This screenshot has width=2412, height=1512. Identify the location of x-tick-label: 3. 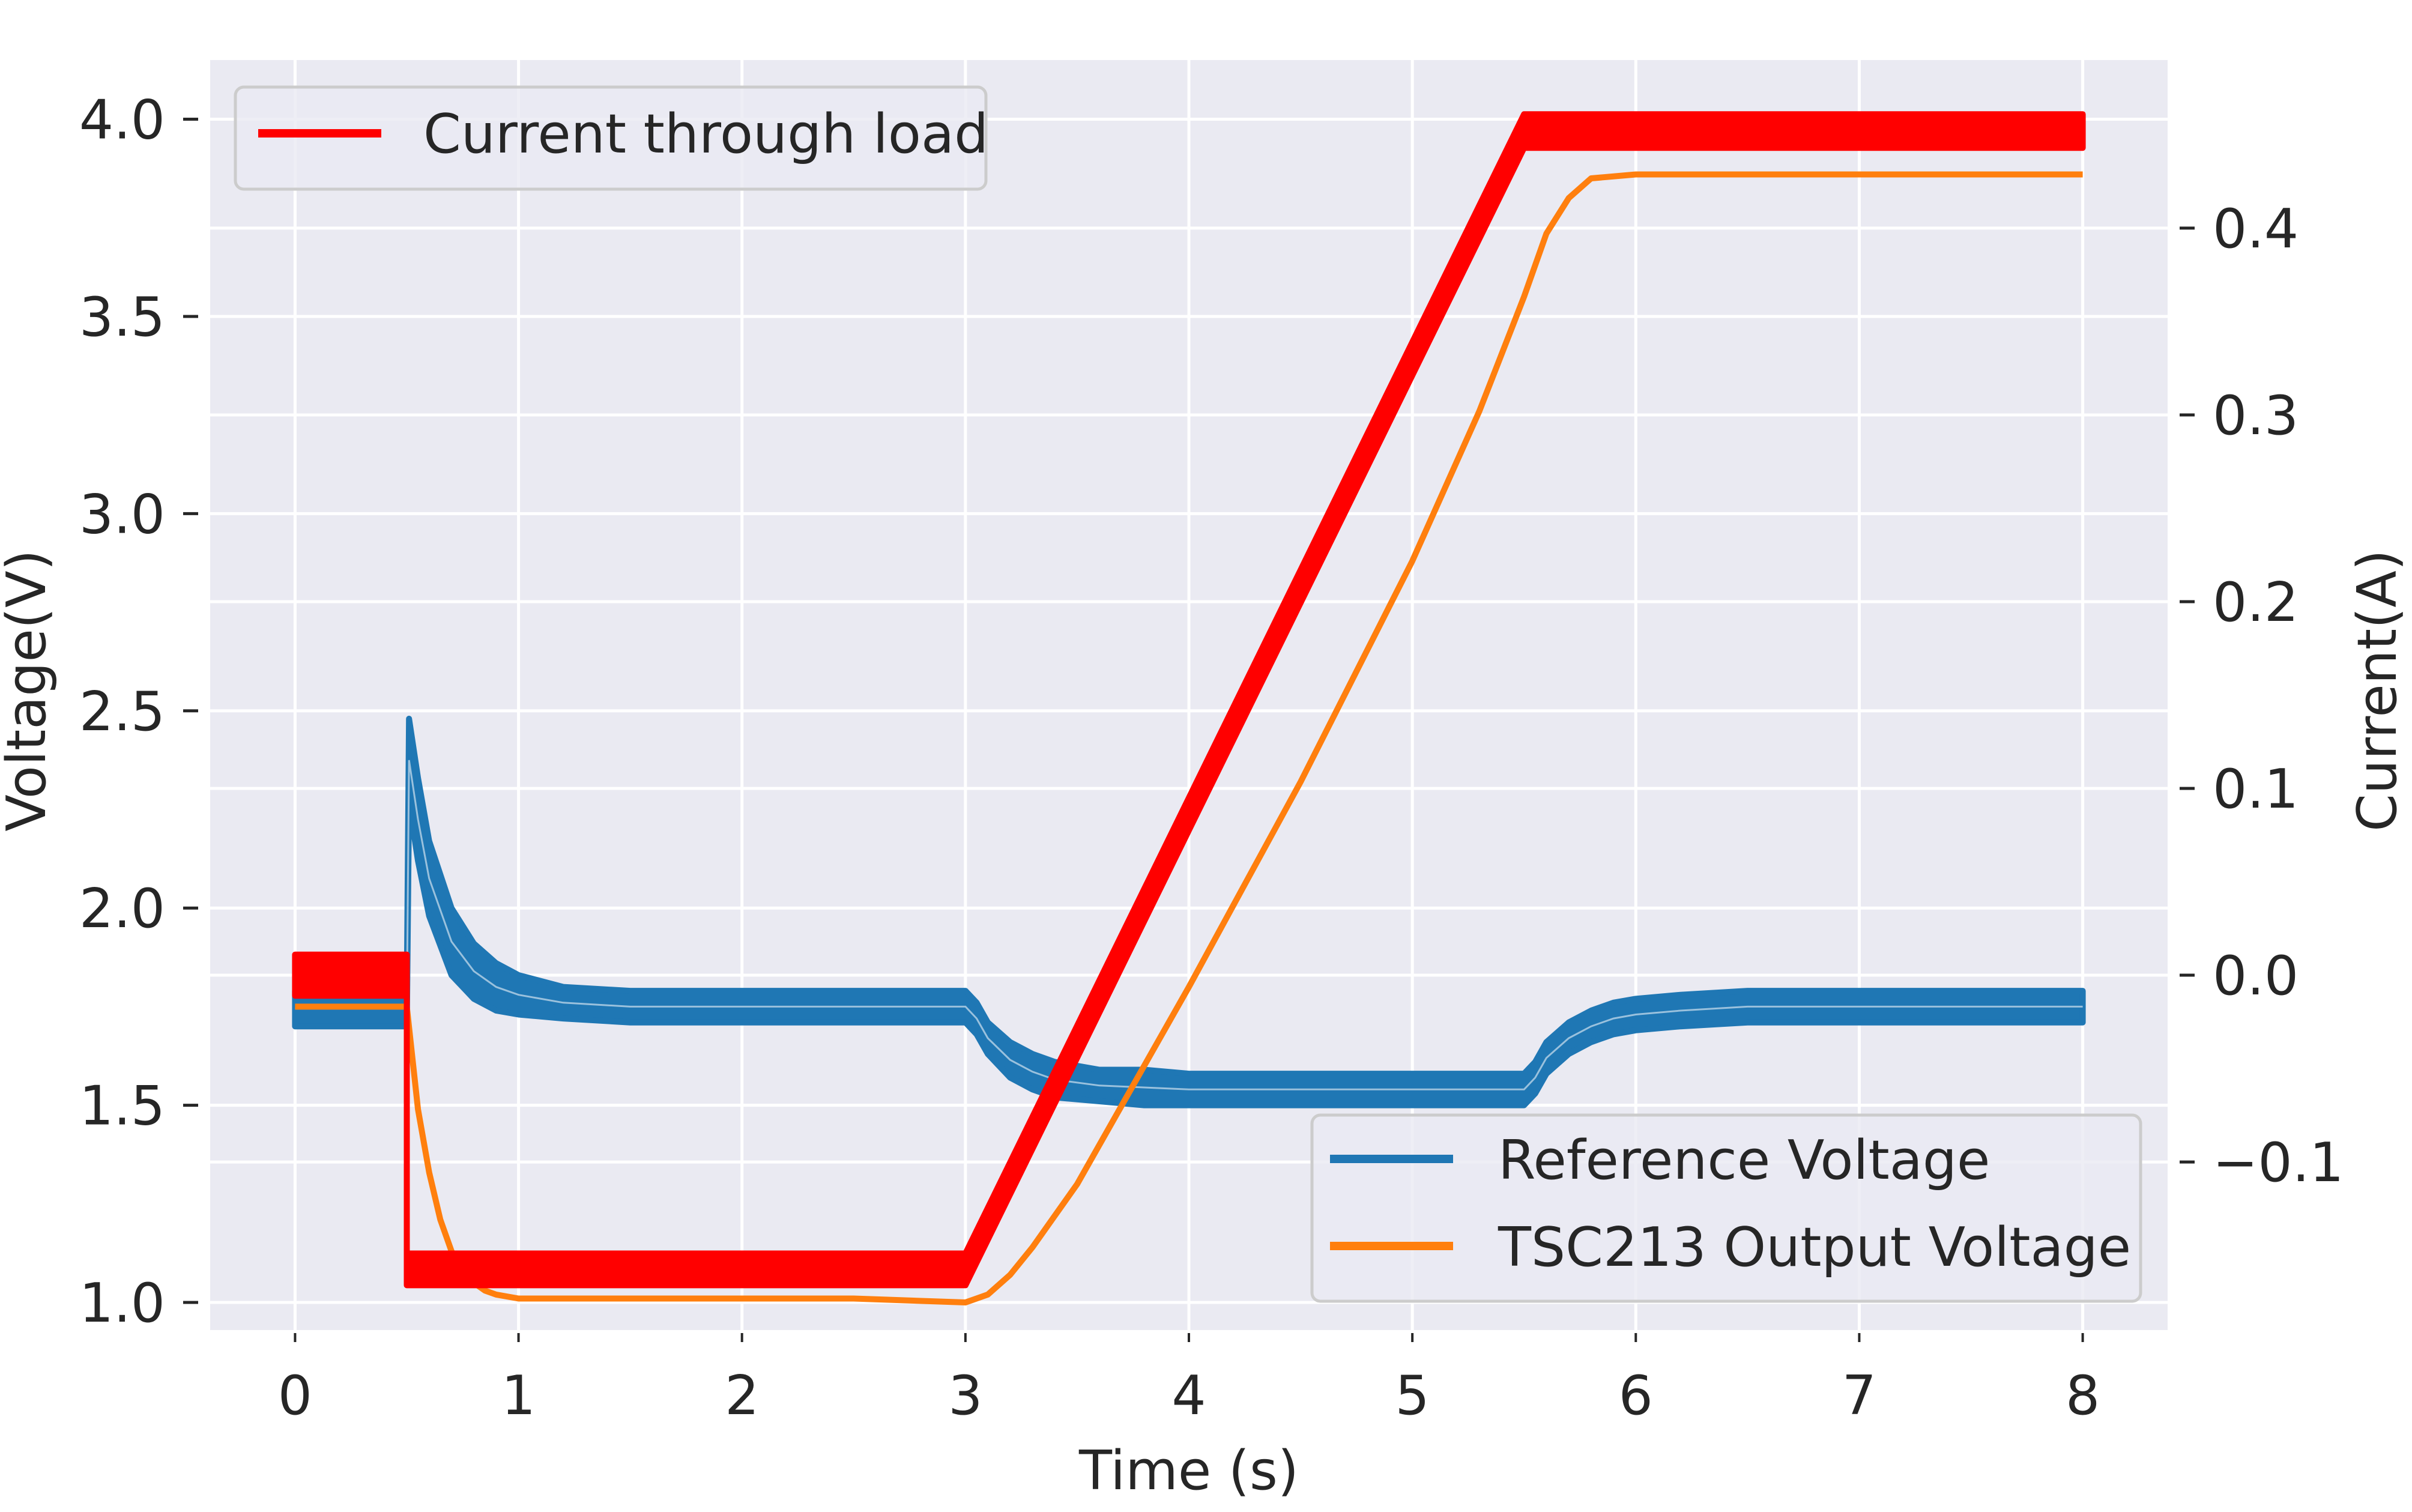
(965, 1396).